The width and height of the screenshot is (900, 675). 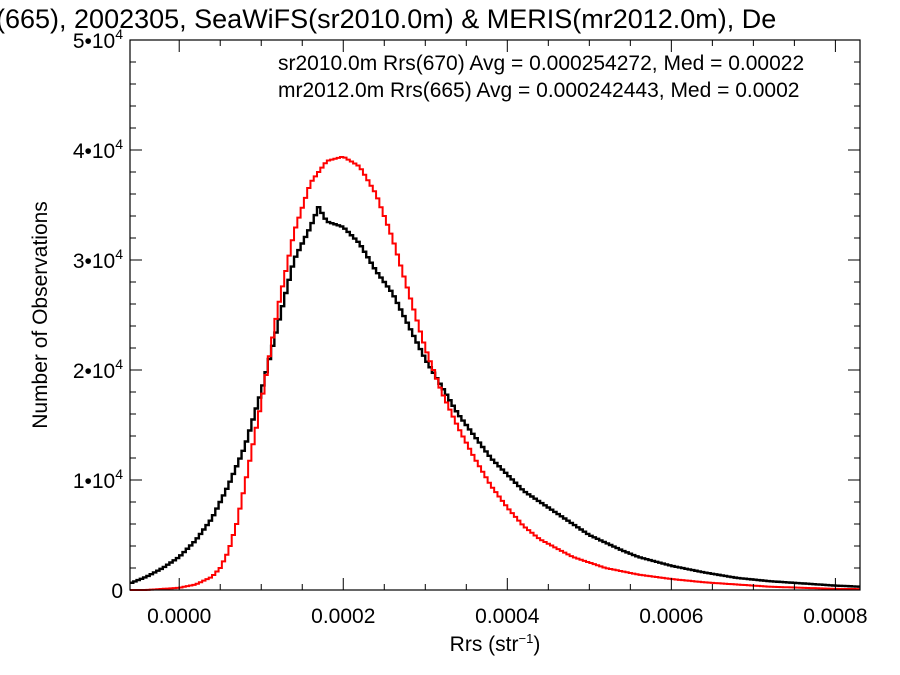 I want to click on x-tick-label: 0.0006, so click(x=671, y=616).